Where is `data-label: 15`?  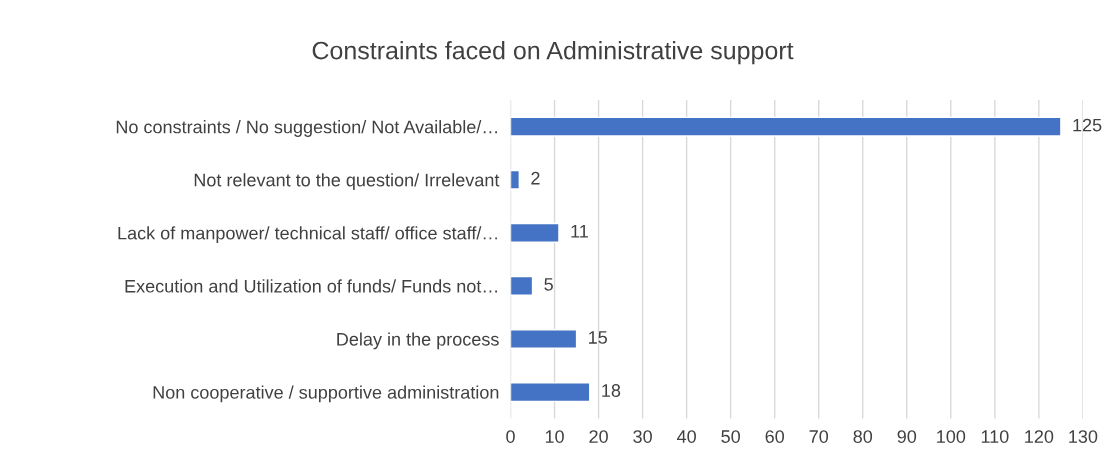 data-label: 15 is located at coordinates (598, 337).